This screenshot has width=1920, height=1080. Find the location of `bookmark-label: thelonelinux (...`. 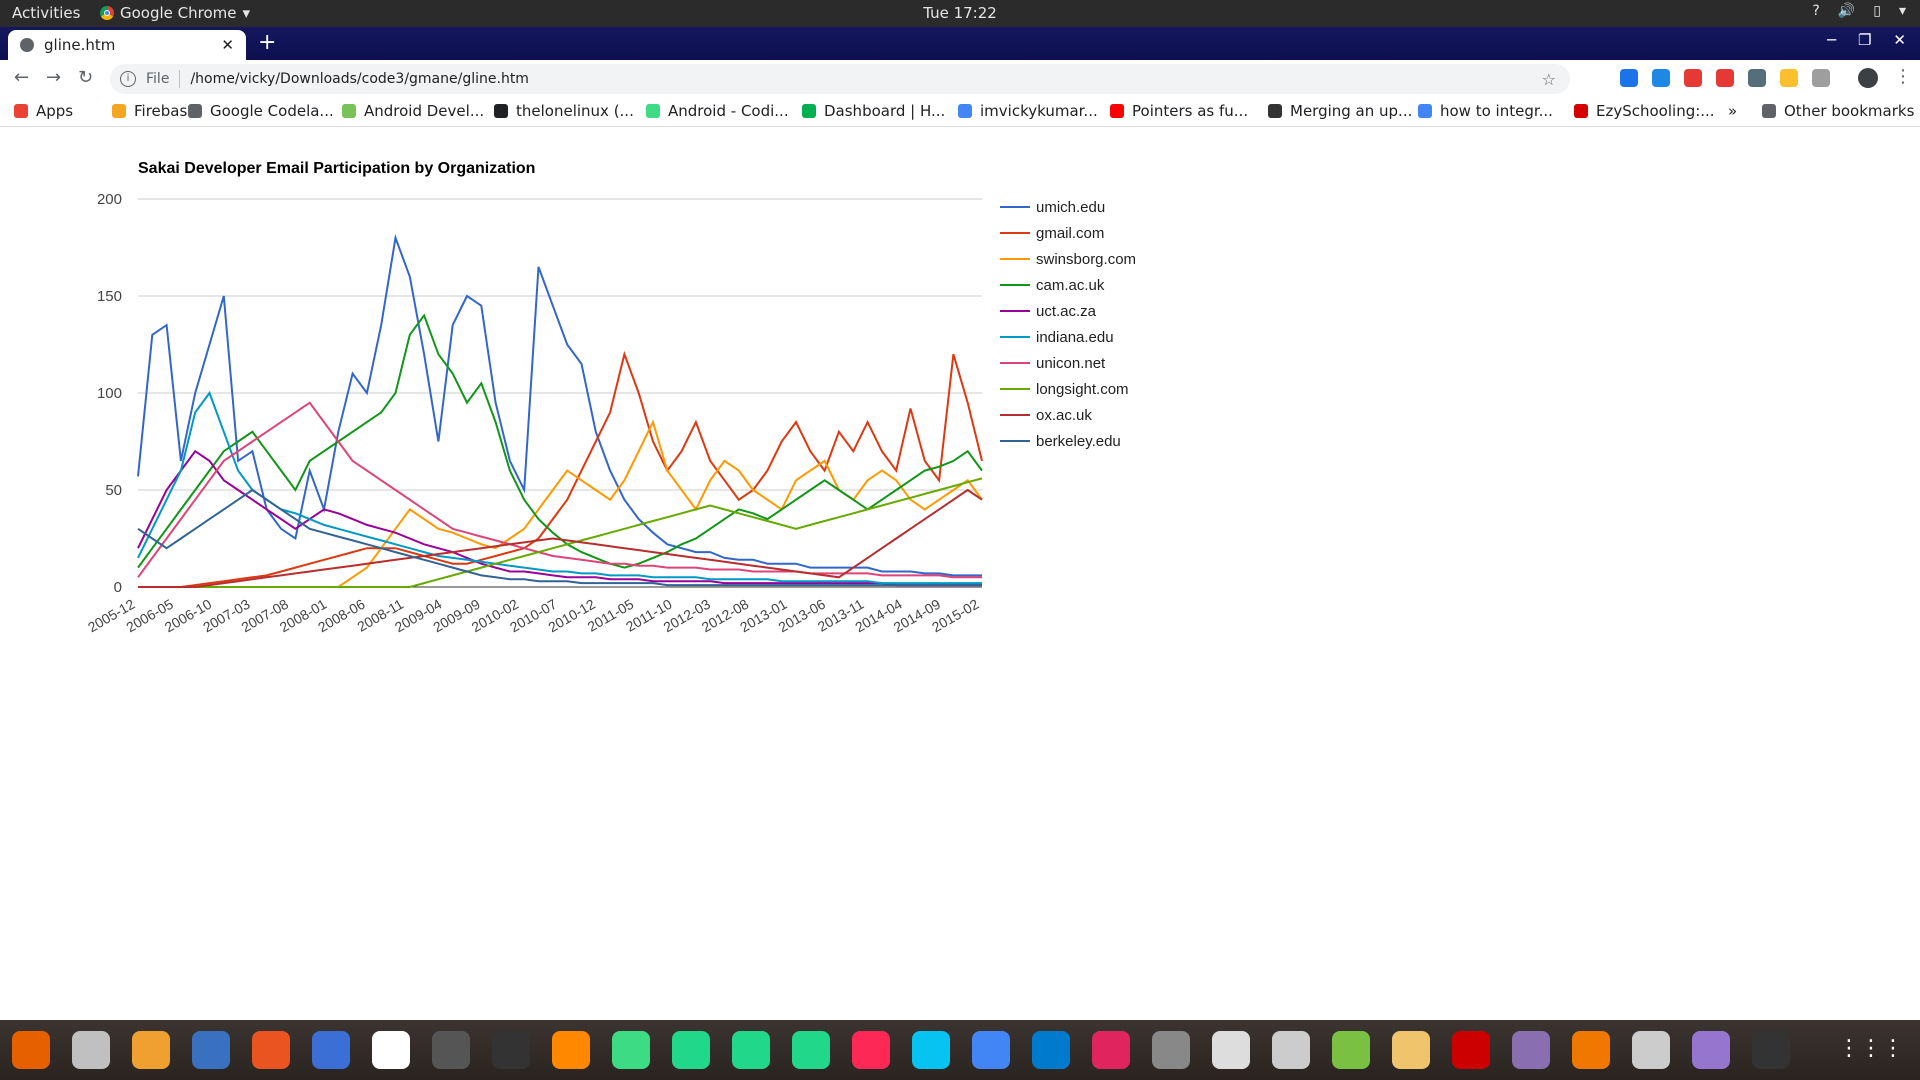

bookmark-label: thelonelinux (... is located at coordinates (575, 111).